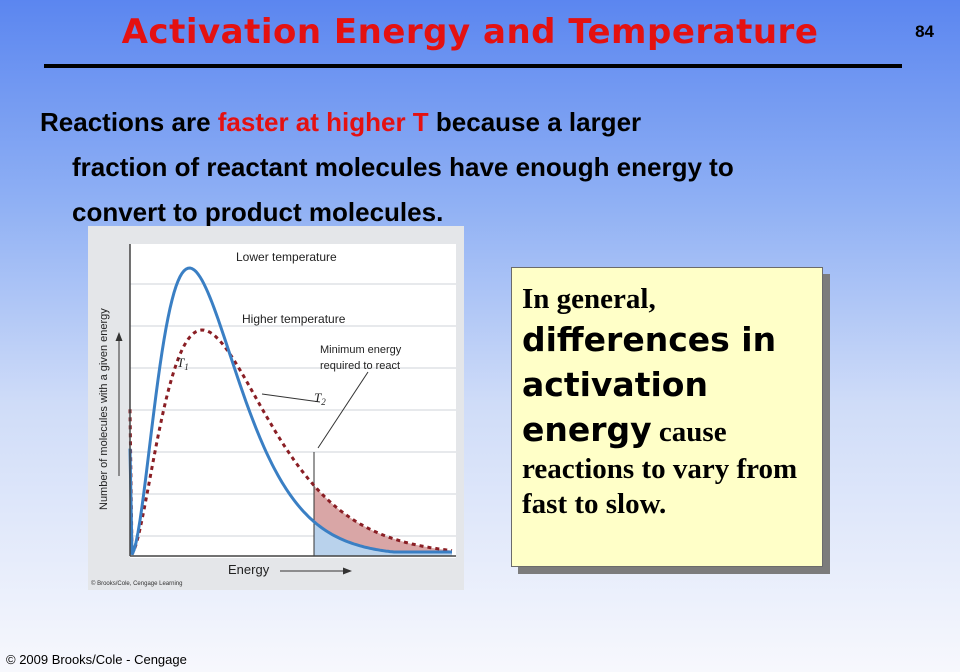 The height and width of the screenshot is (672, 960). What do you see at coordinates (383, 520) in the screenshot?
I see `higher-temp-tail-area` at bounding box center [383, 520].